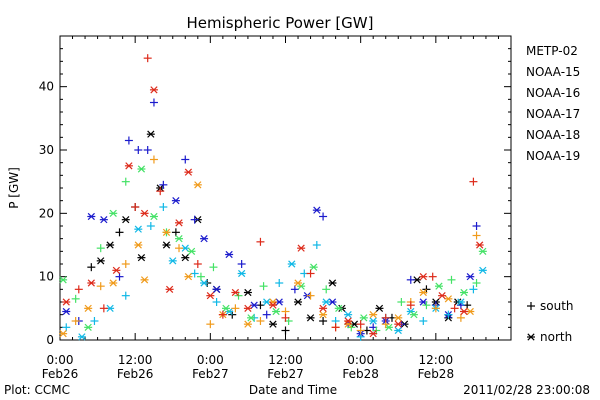  What do you see at coordinates (46, 213) in the screenshot?
I see `y-tick-label: 20` at bounding box center [46, 213].